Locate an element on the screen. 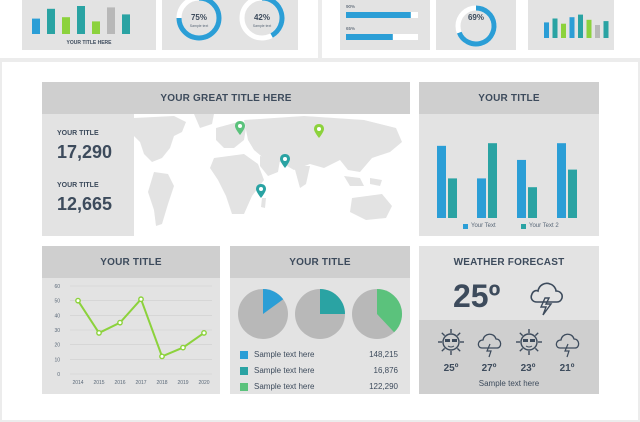 The height and width of the screenshot is (422, 640). x-tick-label: 2016 is located at coordinates (119, 383).